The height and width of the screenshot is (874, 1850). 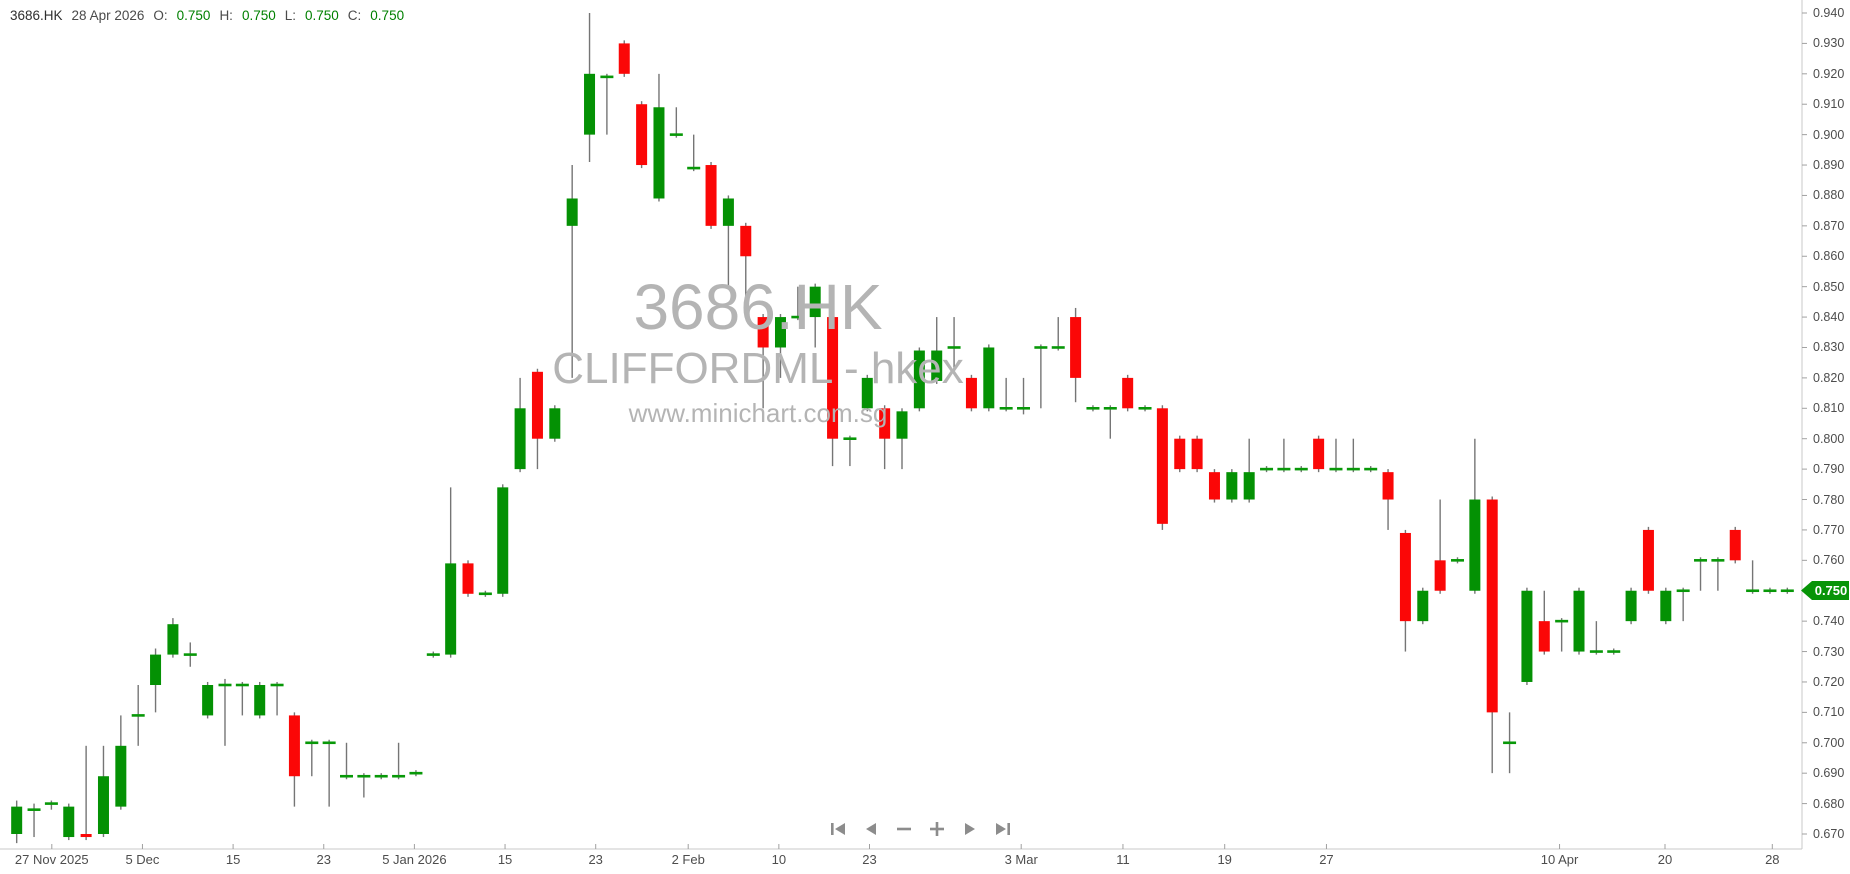 What do you see at coordinates (920, 829) in the screenshot?
I see `chart-toolbar` at bounding box center [920, 829].